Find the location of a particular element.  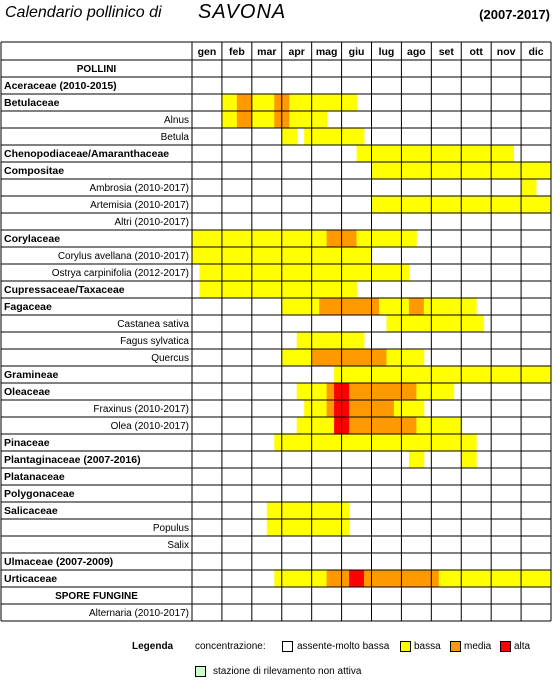

legend-none-text: assente-molto bassa is located at coordinates (343, 646).